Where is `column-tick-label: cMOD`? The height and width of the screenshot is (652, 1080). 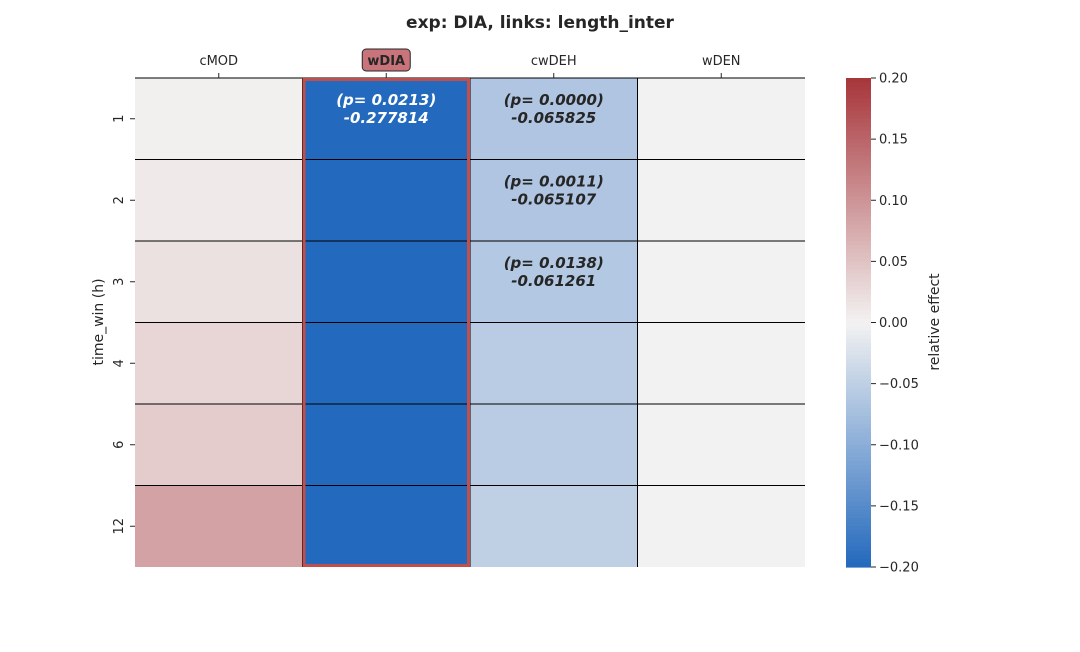 column-tick-label: cMOD is located at coordinates (218, 61).